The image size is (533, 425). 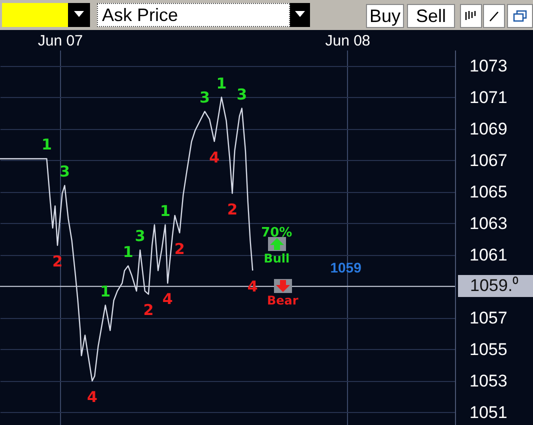 What do you see at coordinates (276, 233) in the screenshot?
I see `annotation: 70%` at bounding box center [276, 233].